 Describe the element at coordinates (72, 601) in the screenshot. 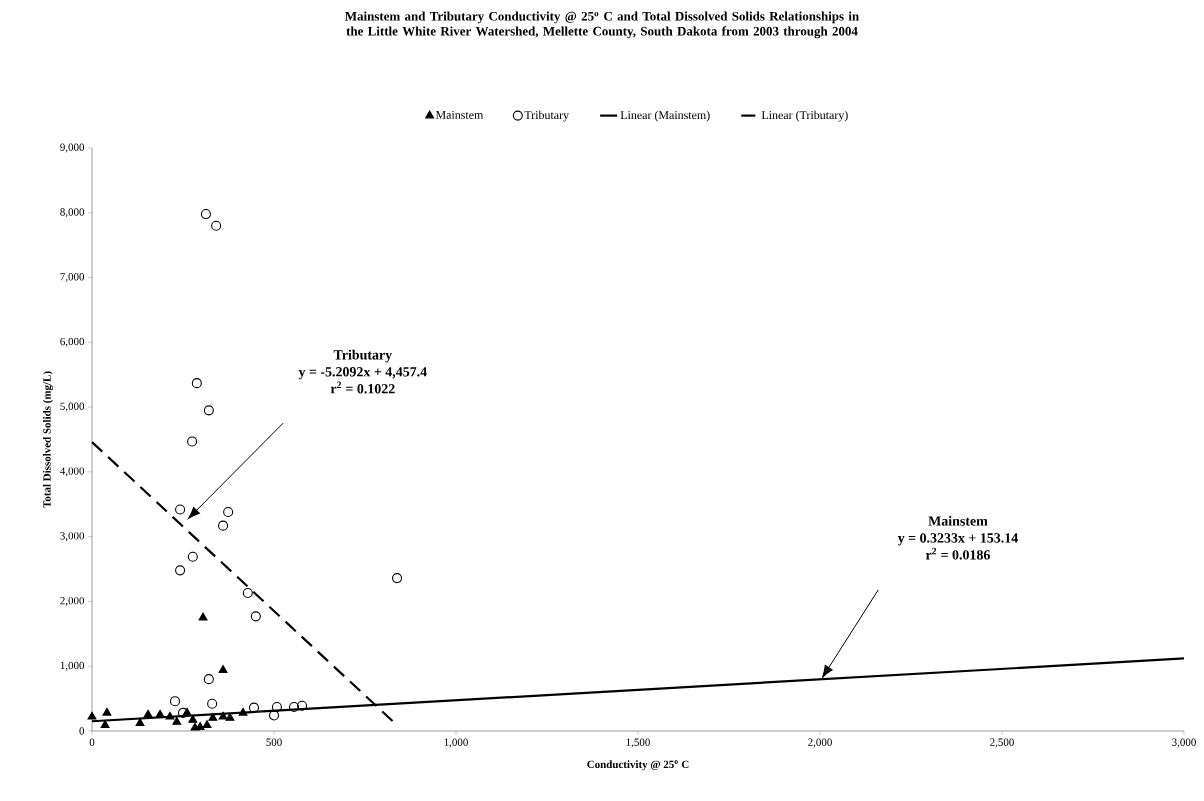

I see `y-tick-label: 2,000` at that location.